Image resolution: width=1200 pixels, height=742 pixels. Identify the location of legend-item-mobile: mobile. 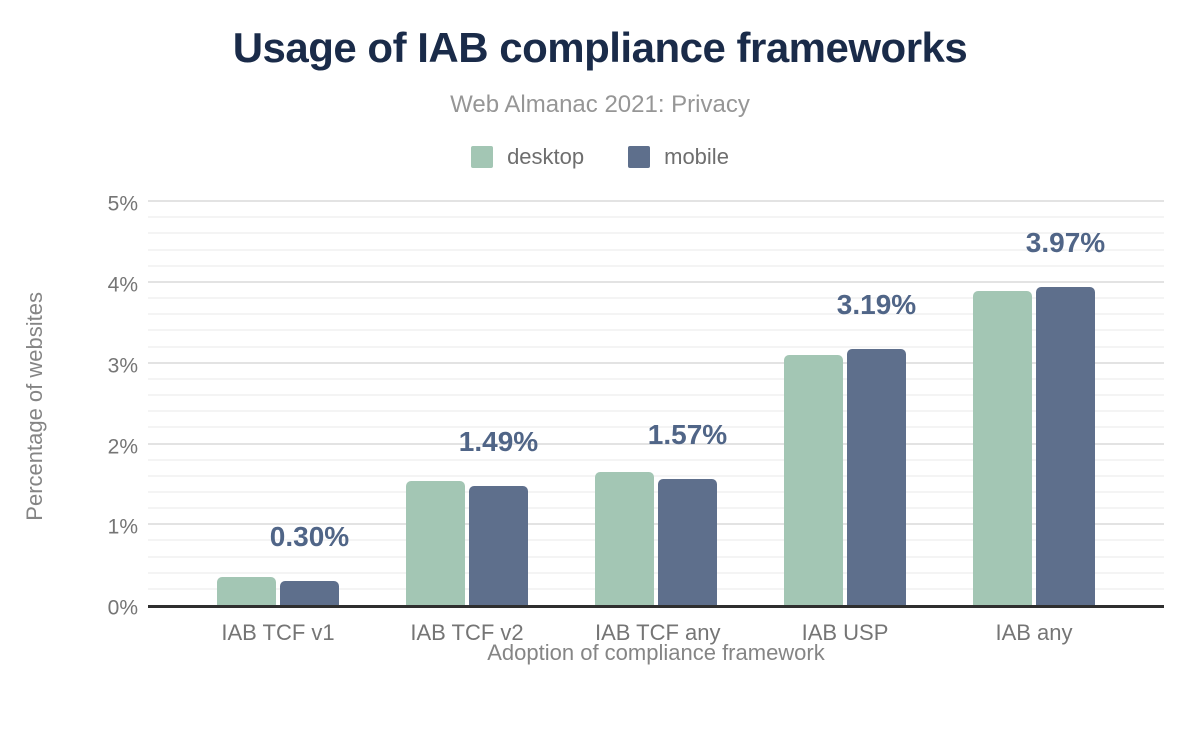
(678, 157).